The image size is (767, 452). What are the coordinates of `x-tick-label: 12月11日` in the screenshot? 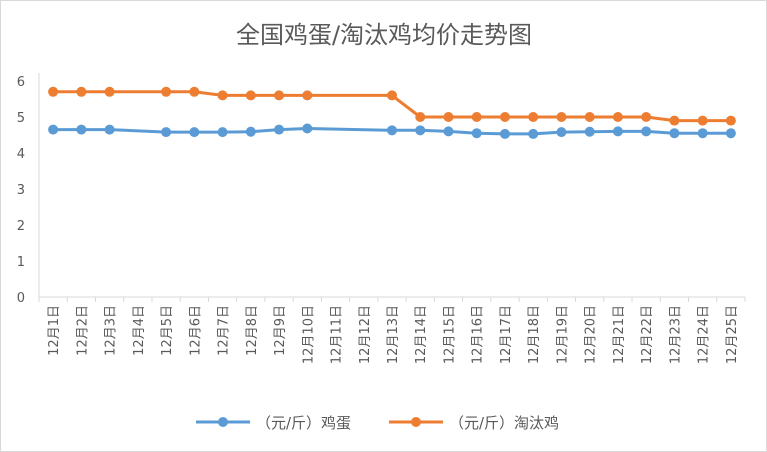 It's located at (337, 334).